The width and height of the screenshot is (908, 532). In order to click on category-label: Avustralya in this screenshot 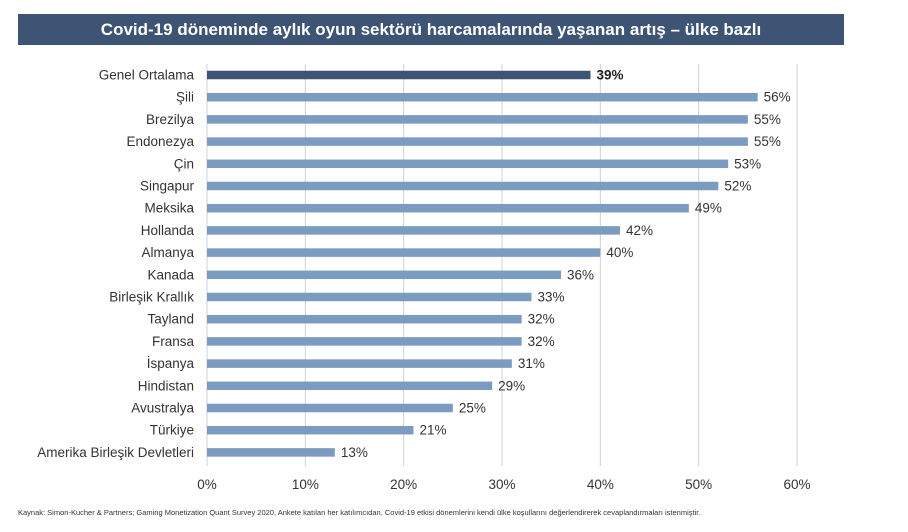, I will do `click(162, 408)`.